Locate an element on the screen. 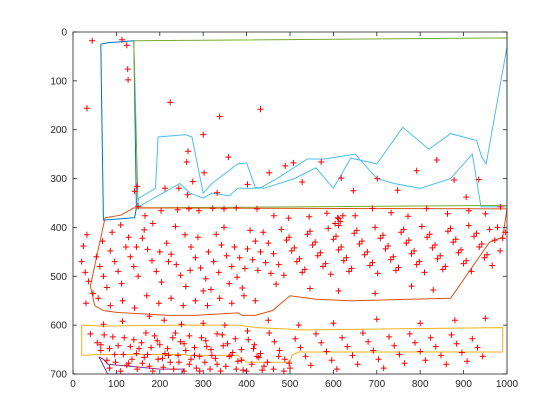 The width and height of the screenshot is (560, 420). x-tick-label: 800 is located at coordinates (420, 384).